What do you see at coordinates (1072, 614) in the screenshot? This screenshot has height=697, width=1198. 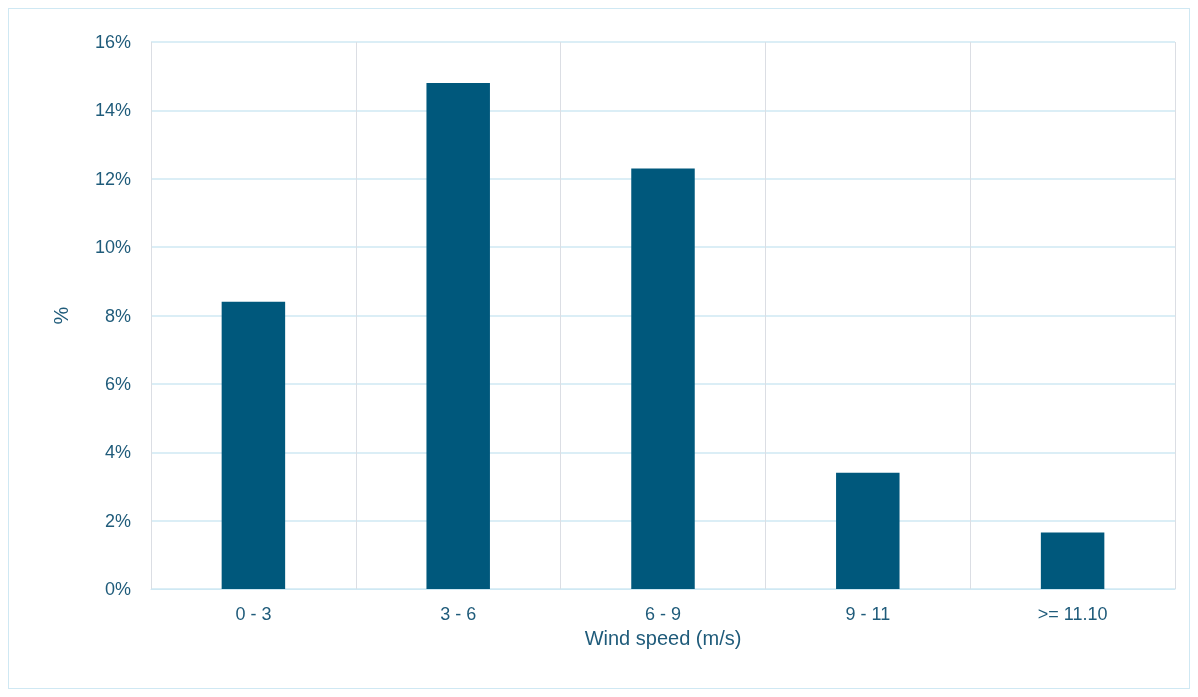 I see `x-tick-label: >= 11.10` at bounding box center [1072, 614].